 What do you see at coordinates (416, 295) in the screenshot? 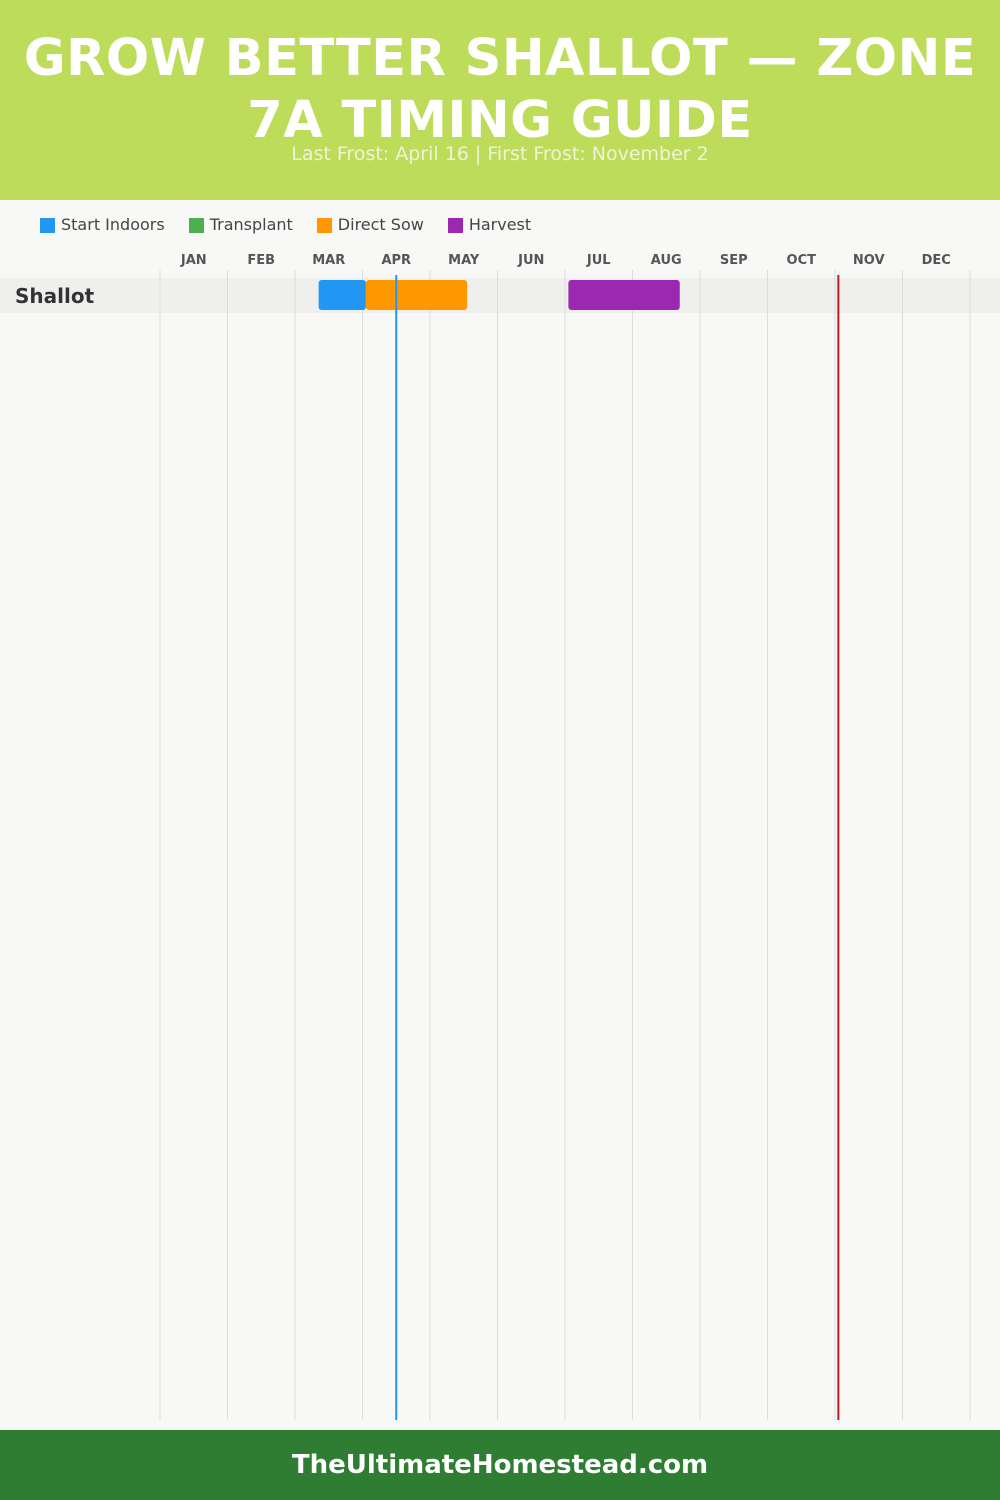
I see `bar-direct-sow` at bounding box center [416, 295].